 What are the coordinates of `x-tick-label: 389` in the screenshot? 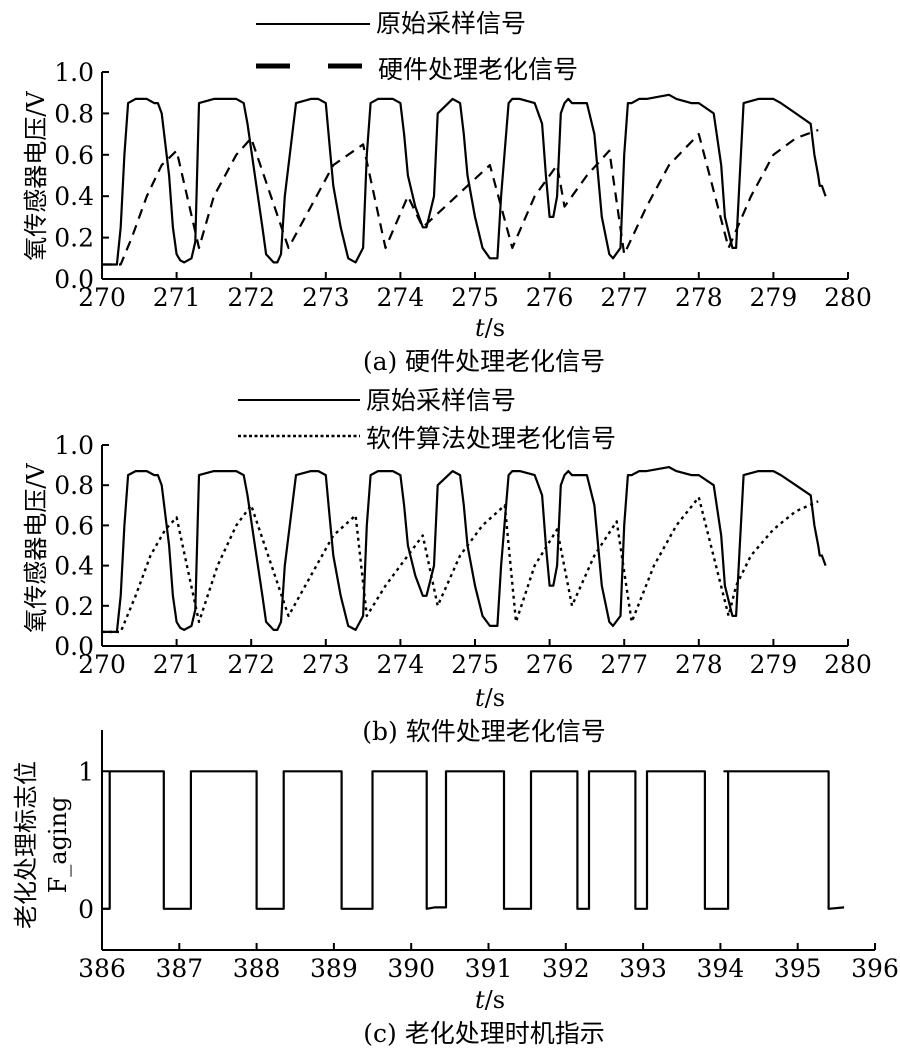 It's located at (334, 968).